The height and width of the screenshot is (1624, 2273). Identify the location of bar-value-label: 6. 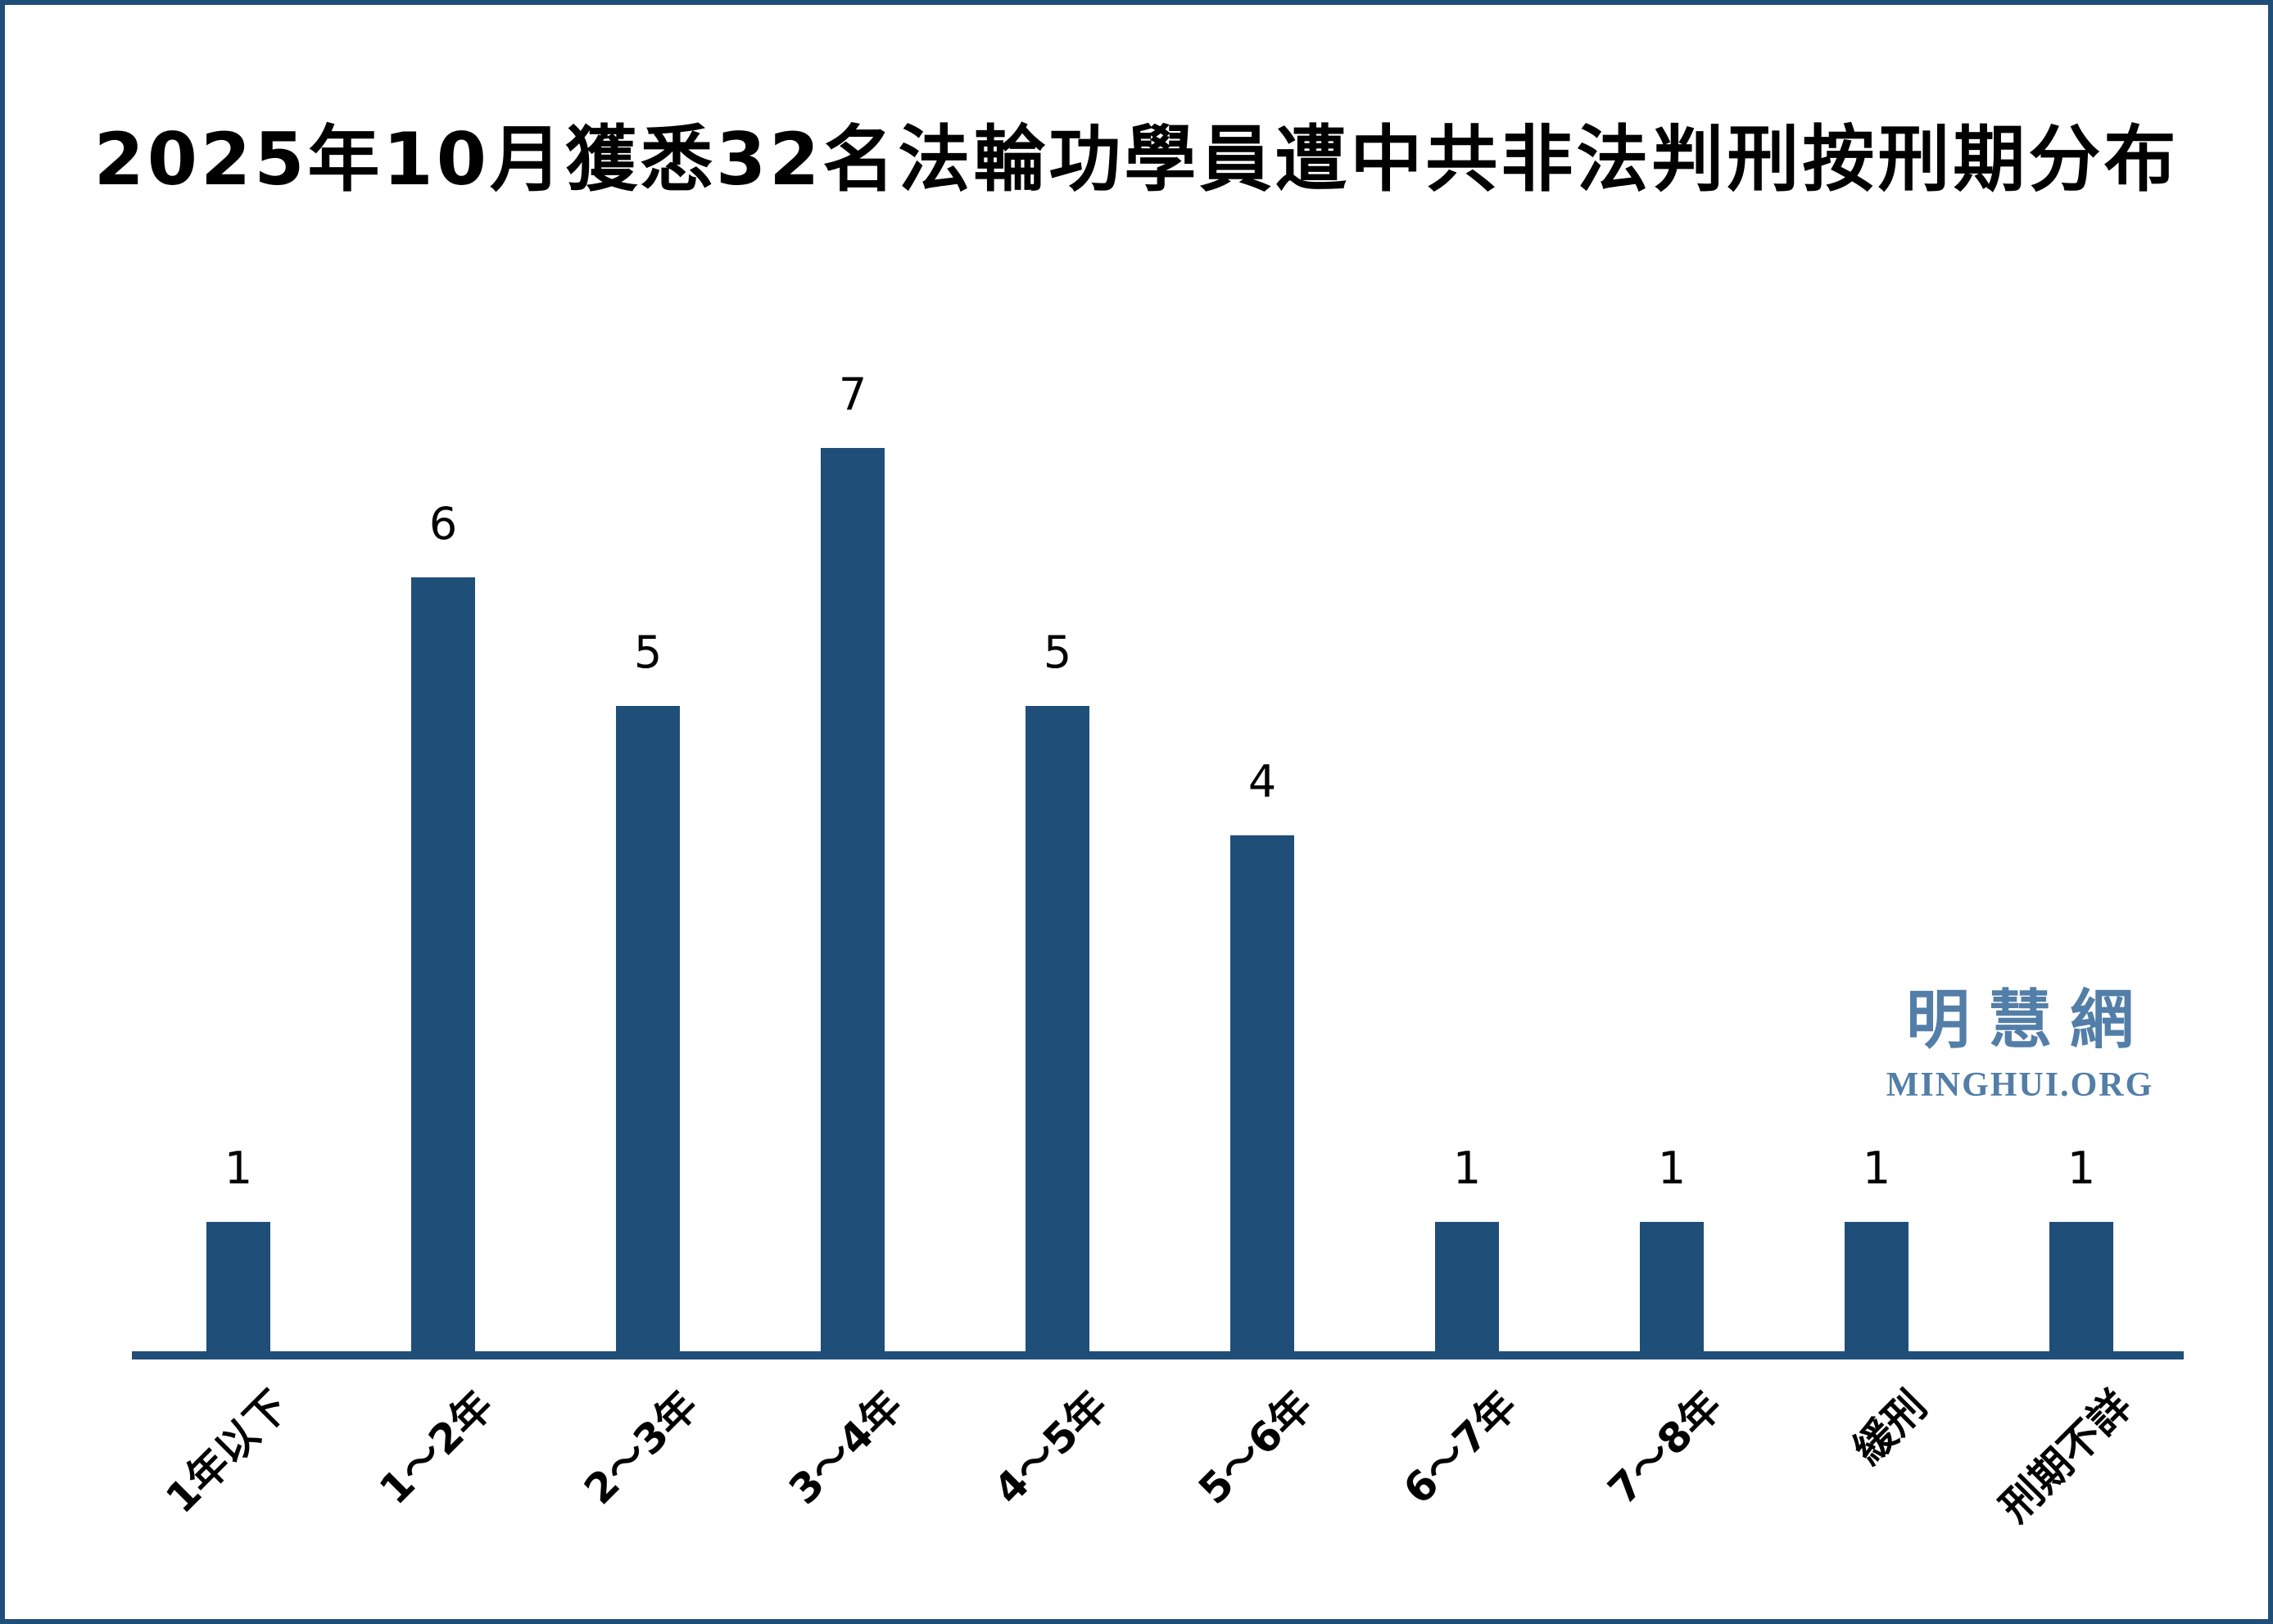
(443, 524).